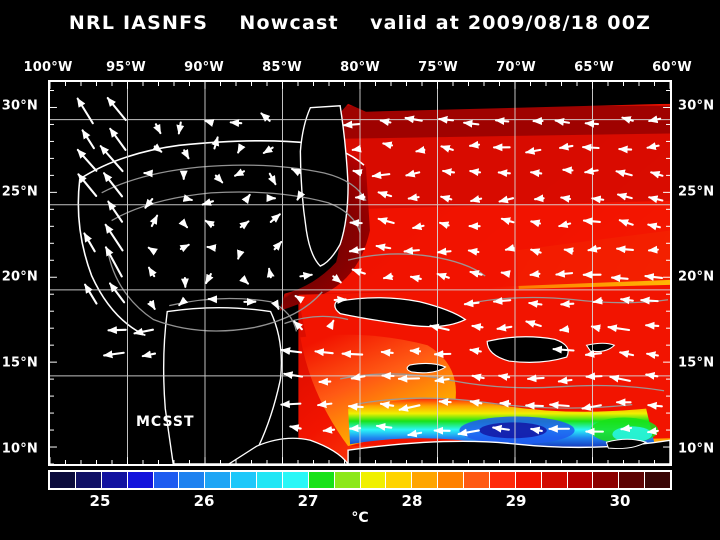 The width and height of the screenshot is (720, 540). What do you see at coordinates (126, 67) in the screenshot?
I see `longitude-label: 95°W` at bounding box center [126, 67].